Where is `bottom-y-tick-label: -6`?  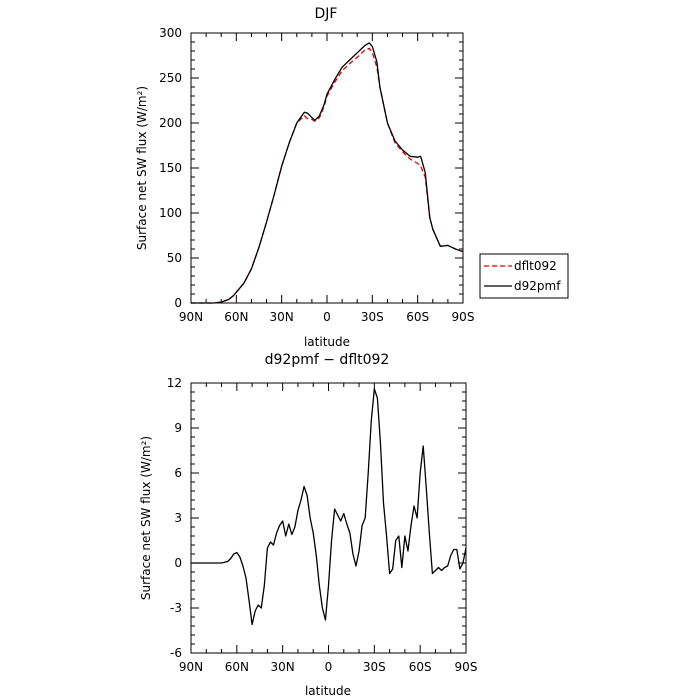
bottom-y-tick-label: -6 is located at coordinates (176, 653).